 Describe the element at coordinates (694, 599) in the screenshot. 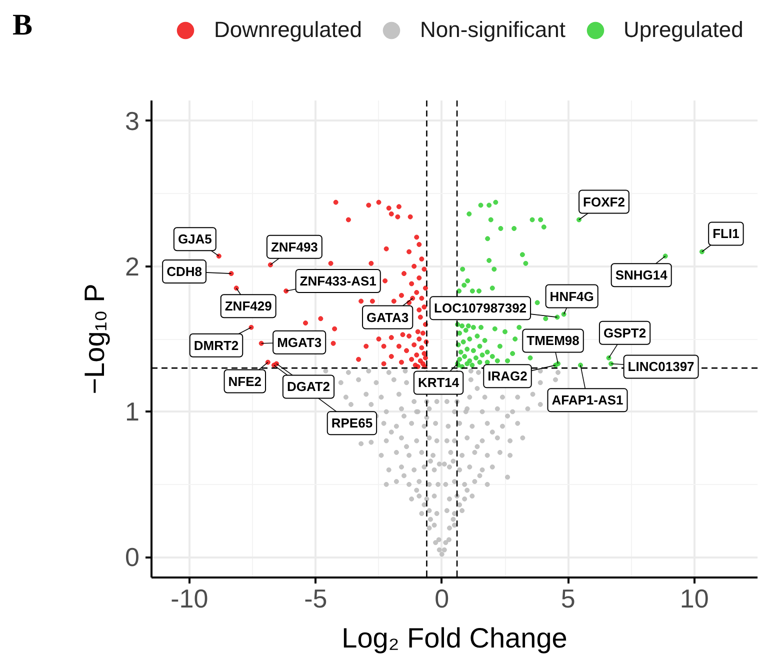

I see `x-tick-label: 10` at that location.